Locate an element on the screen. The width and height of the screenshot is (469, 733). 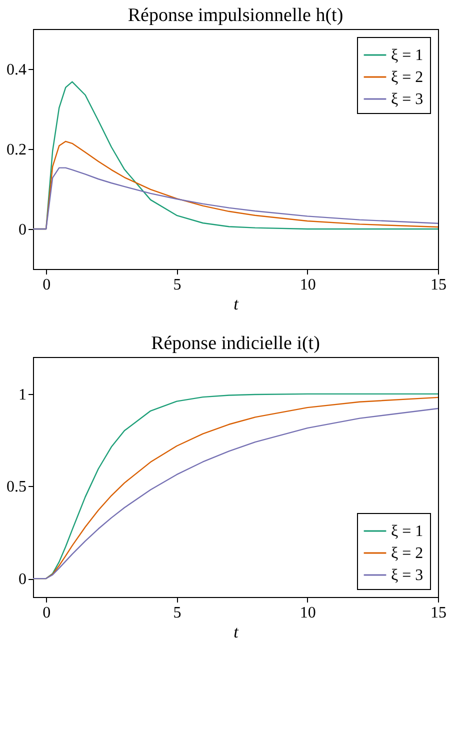
y-tick-label: 0.5 is located at coordinates (16, 487).